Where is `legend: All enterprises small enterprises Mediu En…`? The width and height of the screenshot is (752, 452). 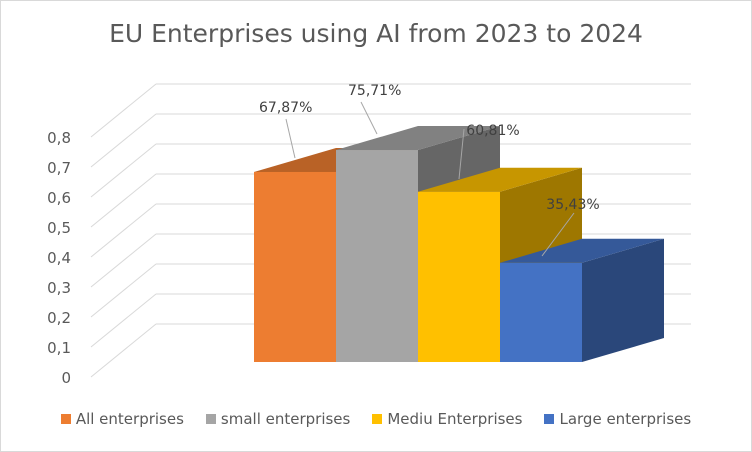
legend: All enterprises small enterprises Mediu En… is located at coordinates (376, 419).